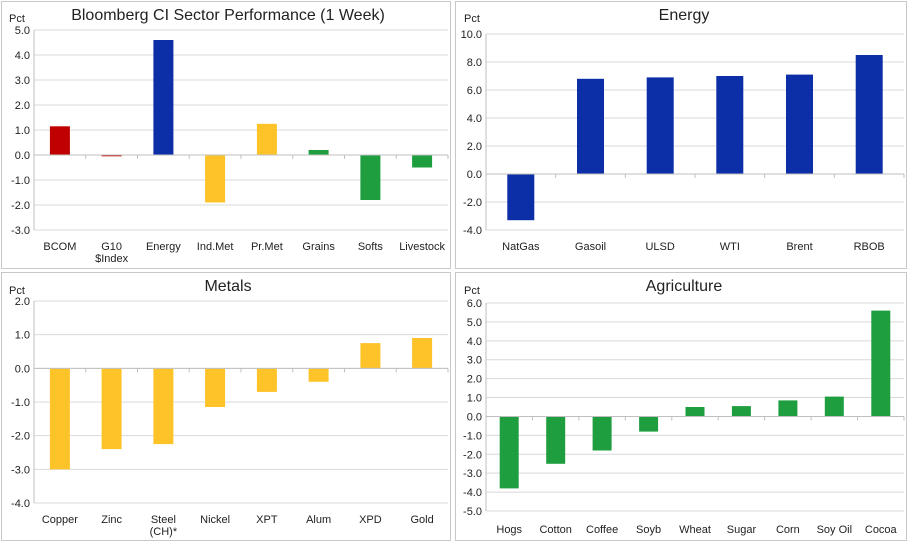 The width and height of the screenshot is (908, 542). What do you see at coordinates (215, 520) in the screenshot?
I see `category-label: Nickel` at bounding box center [215, 520].